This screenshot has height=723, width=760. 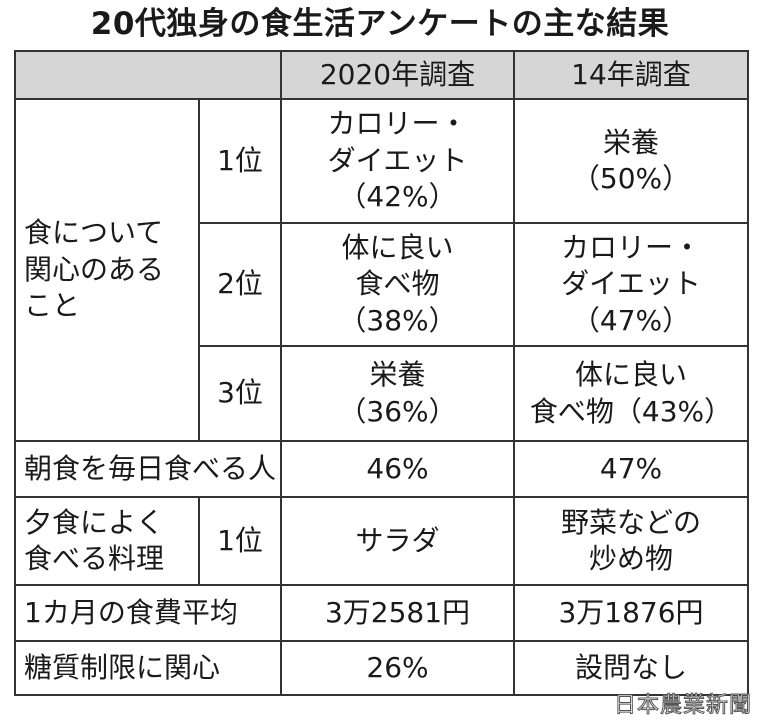 I want to click on breakfast-label: 朝食を毎日食べる人, so click(x=148, y=469).